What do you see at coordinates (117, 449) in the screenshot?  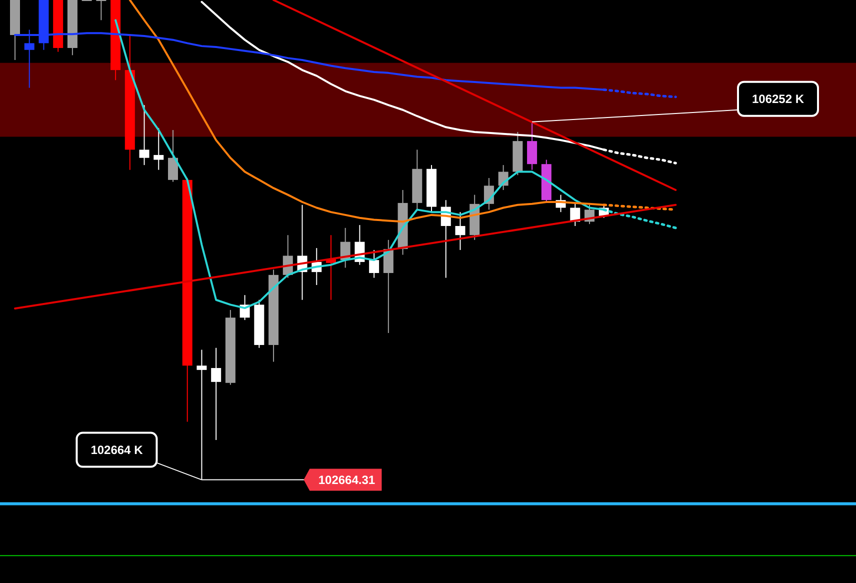 I see `annotation: 102664 K` at bounding box center [117, 449].